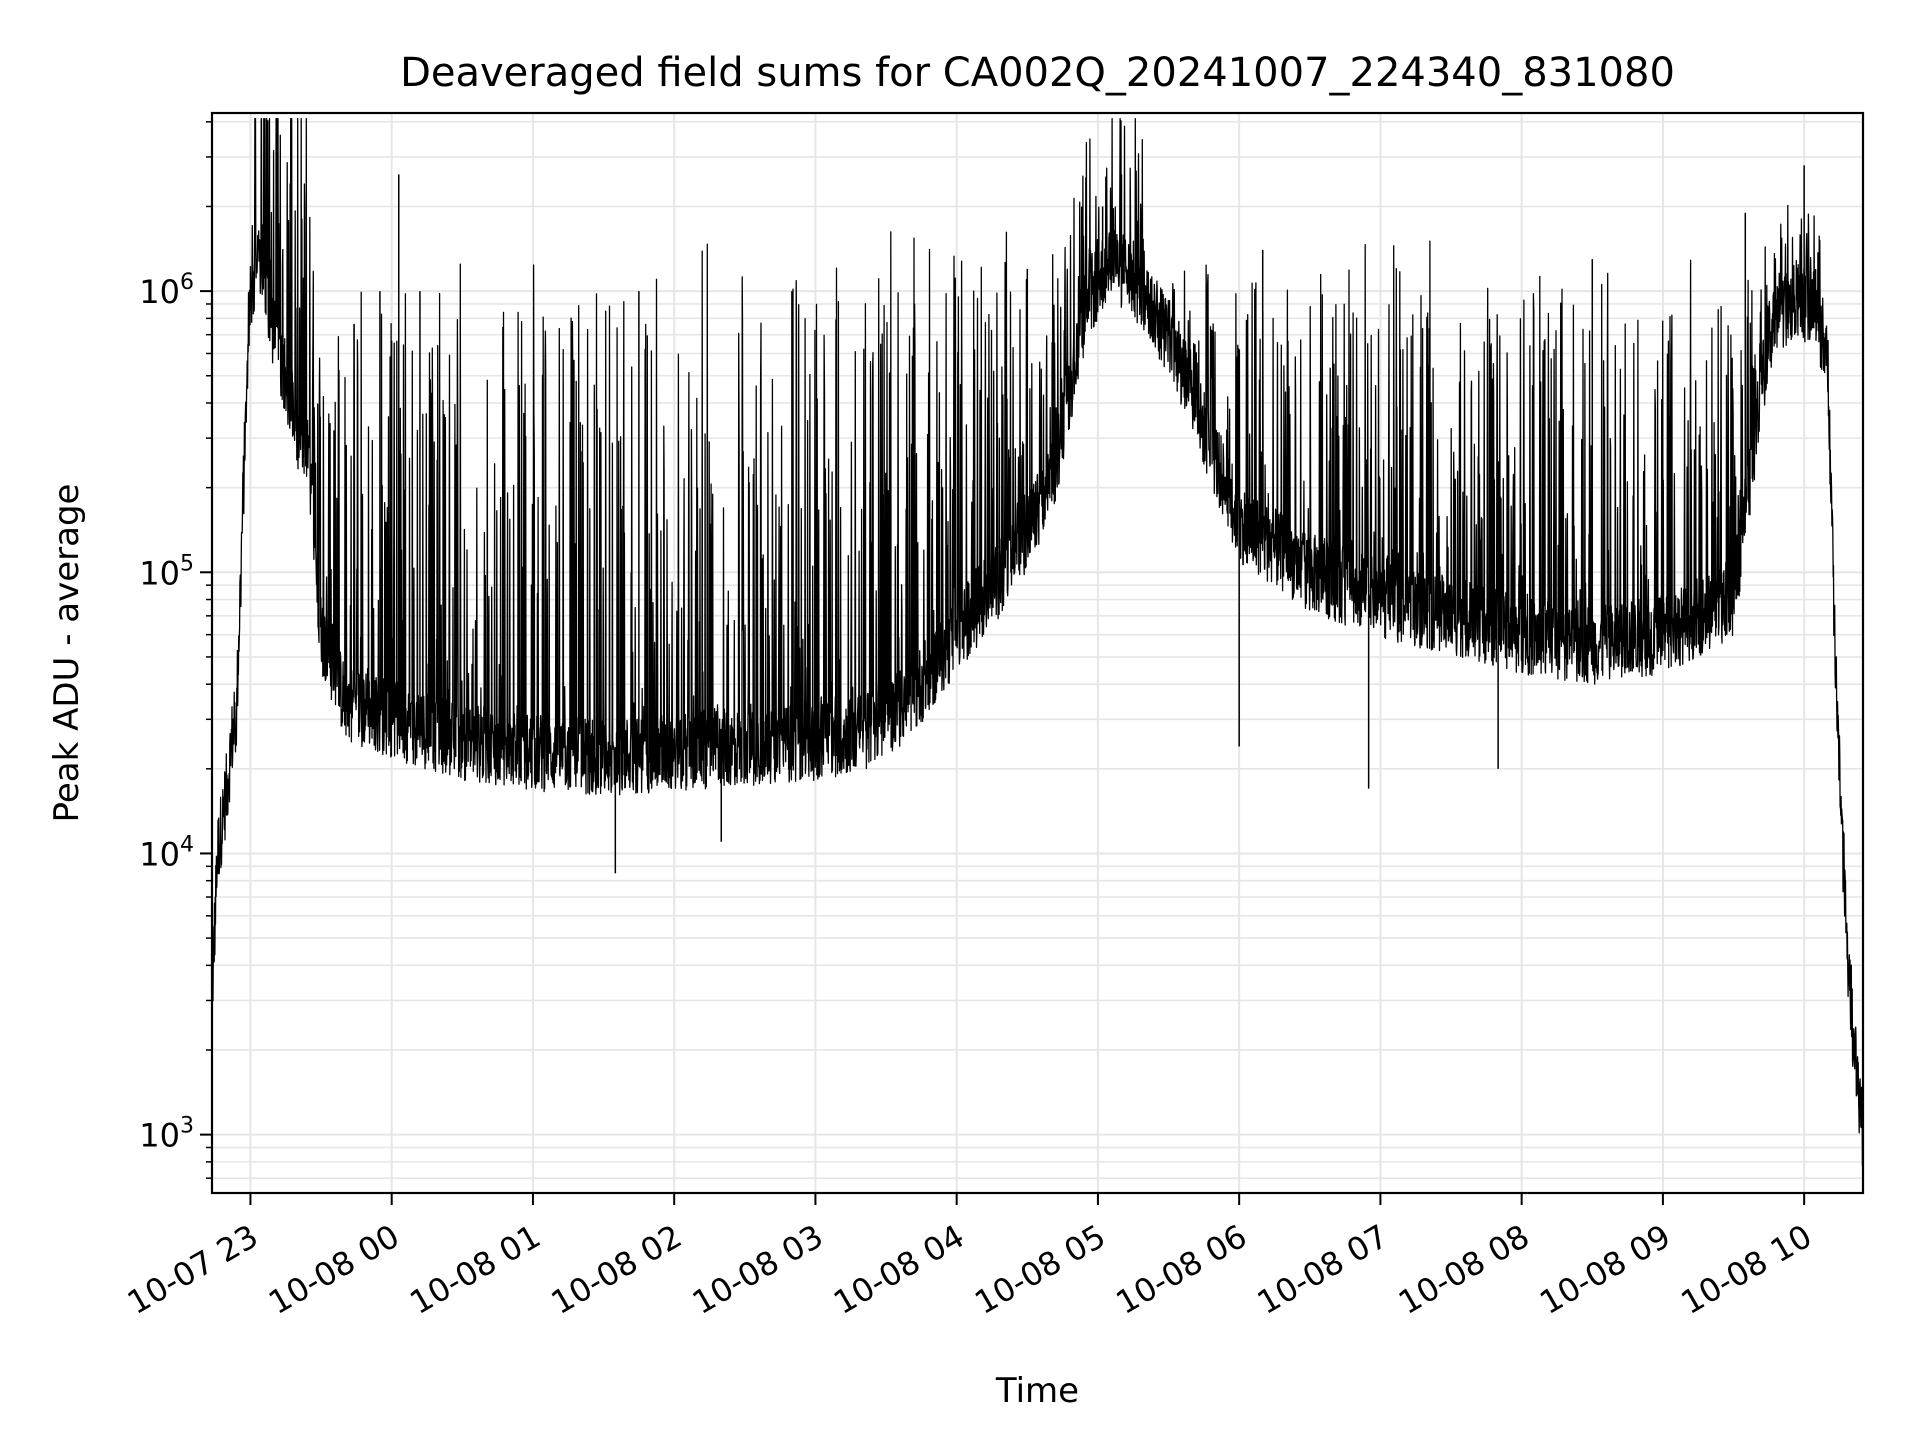  Describe the element at coordinates (1037, 1391) in the screenshot. I see `x-axis-label: Time` at that location.